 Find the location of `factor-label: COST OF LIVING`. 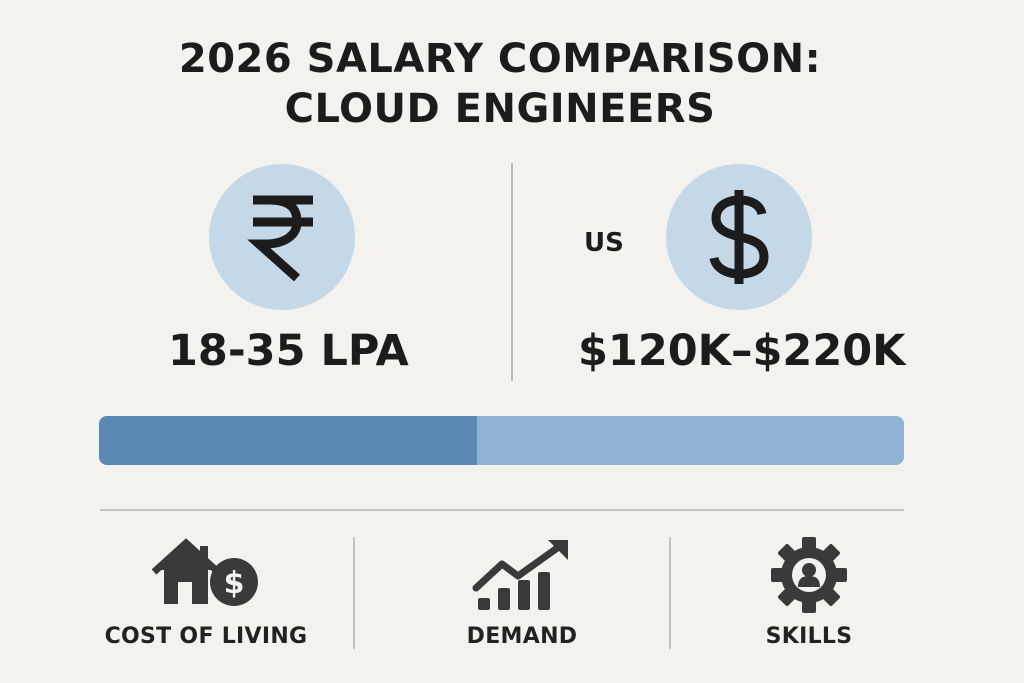

factor-label: COST OF LIVING is located at coordinates (206, 636).